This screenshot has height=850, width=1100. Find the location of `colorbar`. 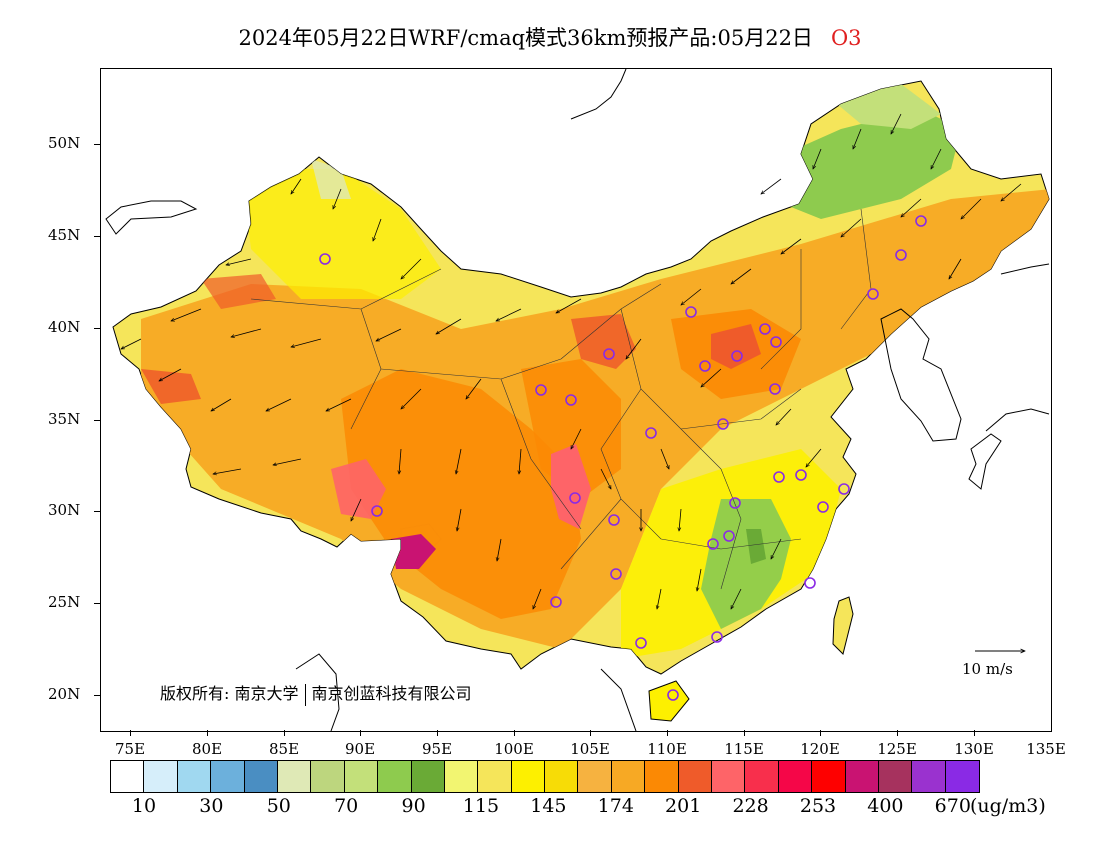

colorbar is located at coordinates (545, 776).